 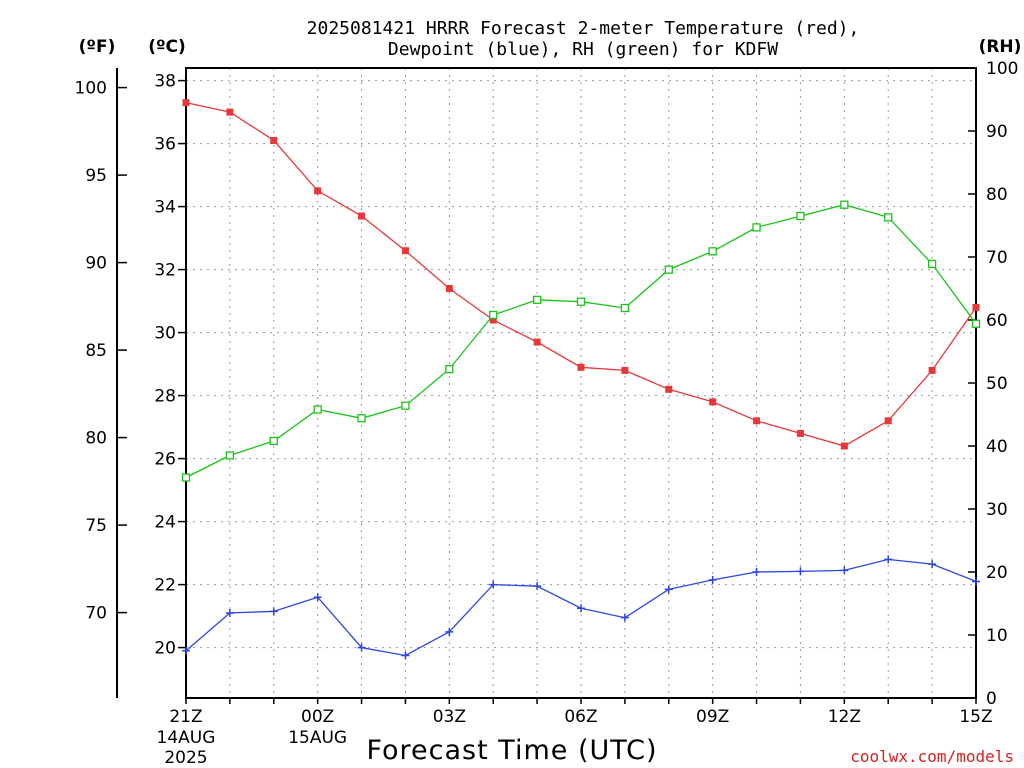 I want to click on x-tick-label: 06Z, so click(x=580, y=717).